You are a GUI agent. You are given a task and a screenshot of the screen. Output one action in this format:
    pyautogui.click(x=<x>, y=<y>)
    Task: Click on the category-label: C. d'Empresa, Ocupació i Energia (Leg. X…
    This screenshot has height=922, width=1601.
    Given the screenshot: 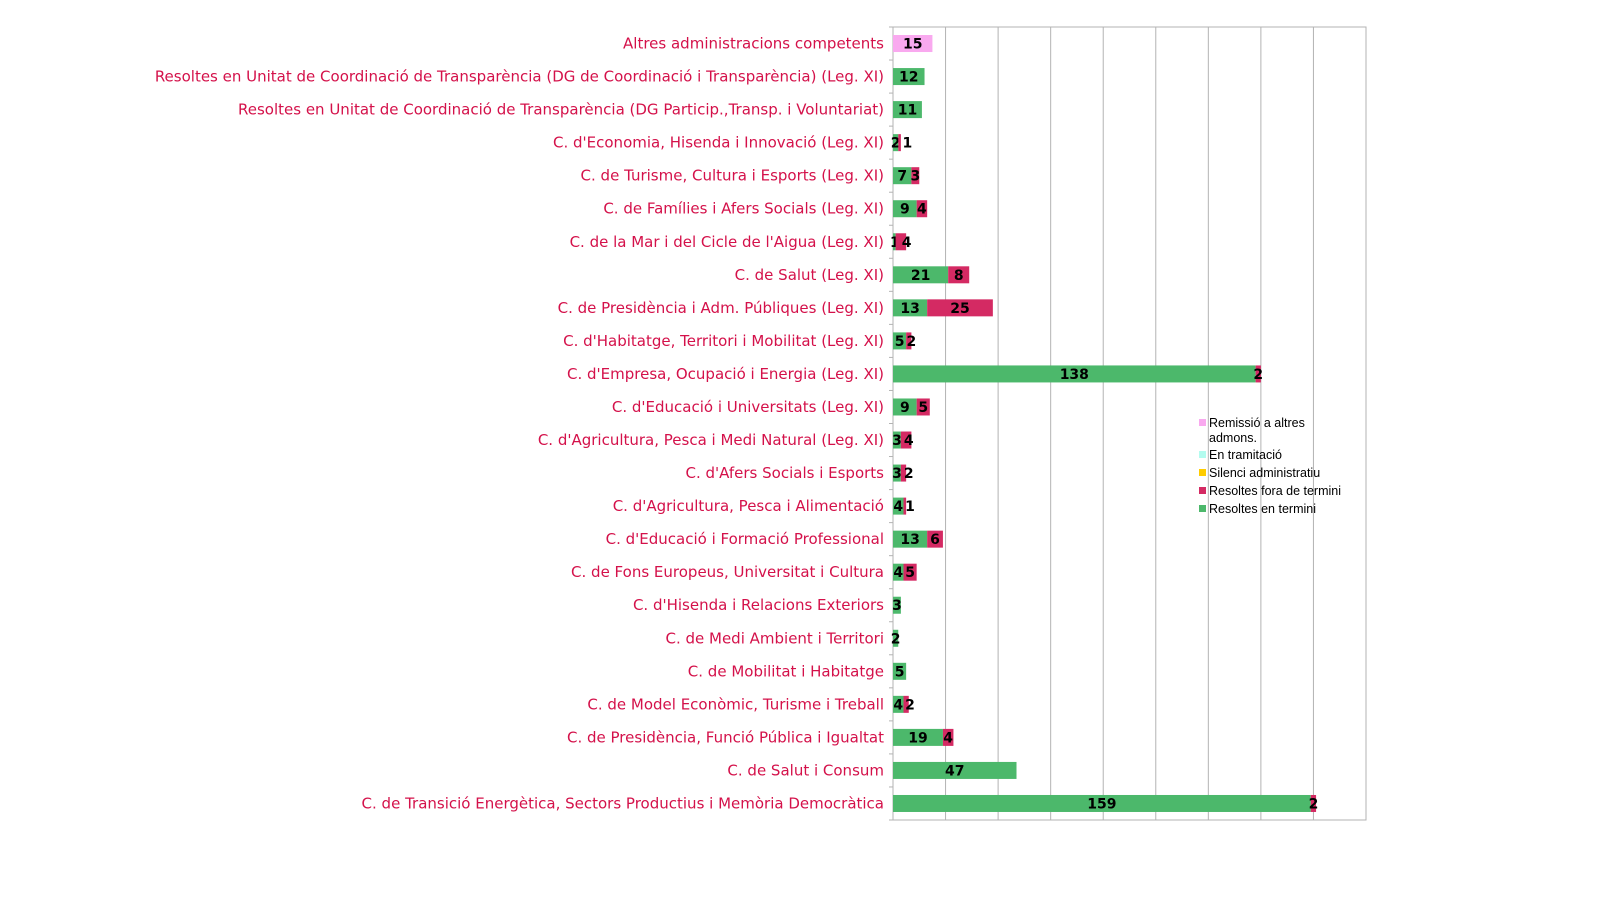 What is the action you would take?
    pyautogui.click(x=725, y=374)
    